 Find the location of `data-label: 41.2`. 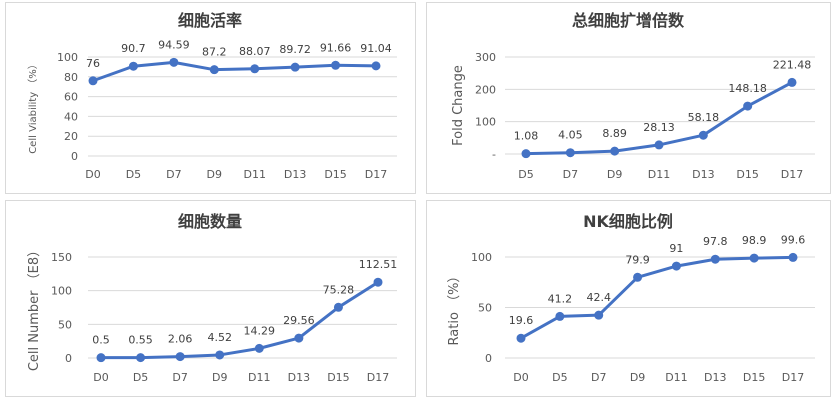

data-label: 41.2 is located at coordinates (560, 298).